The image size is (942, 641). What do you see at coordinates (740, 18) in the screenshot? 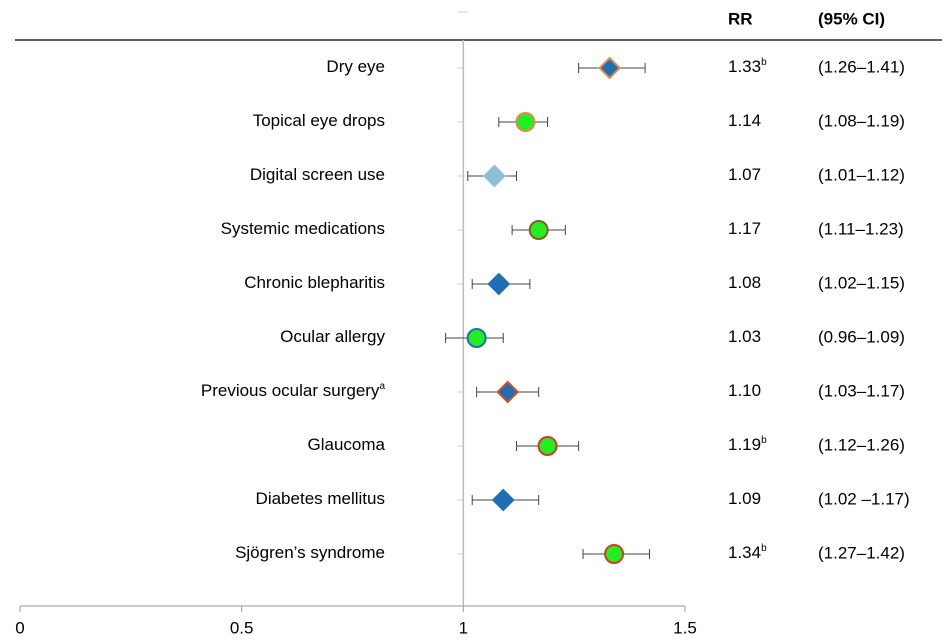
I see `column-header: RR` at bounding box center [740, 18].